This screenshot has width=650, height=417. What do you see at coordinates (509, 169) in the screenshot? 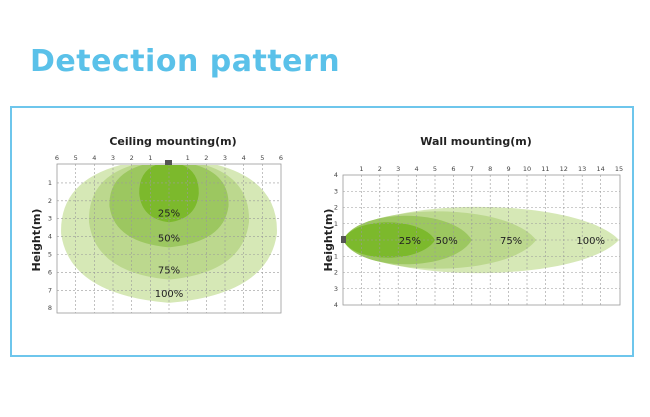
I see `wall-x-tick-label: 9` at bounding box center [509, 169].